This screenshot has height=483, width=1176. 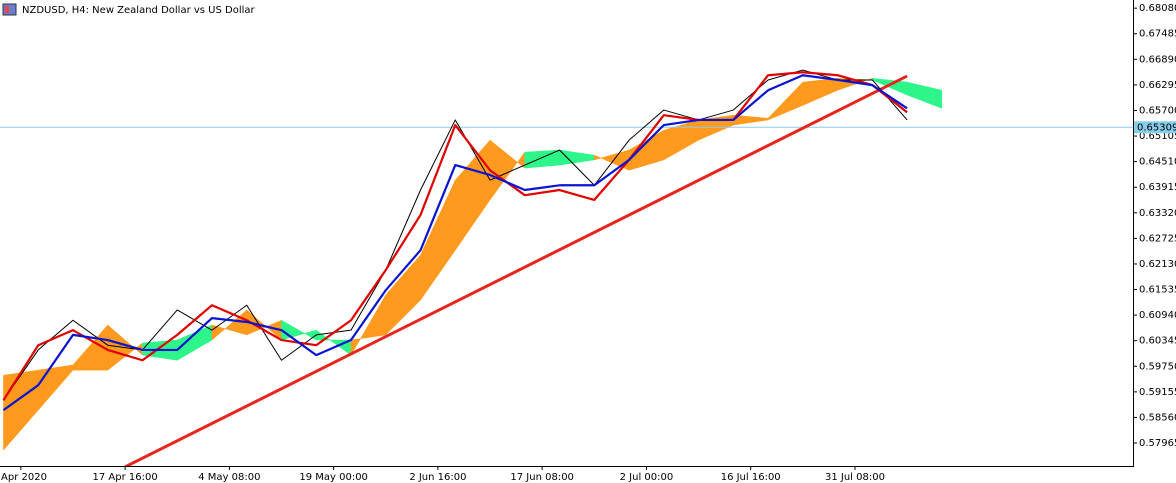 I want to click on symbol-icon, so click(x=9, y=9).